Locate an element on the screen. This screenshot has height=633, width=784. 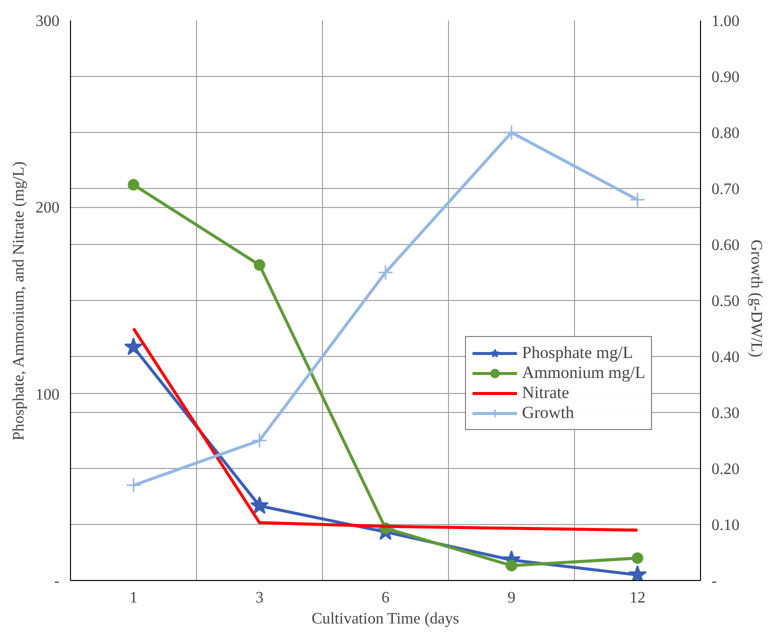
y2-tick-label: 0.20 is located at coordinates (726, 469).